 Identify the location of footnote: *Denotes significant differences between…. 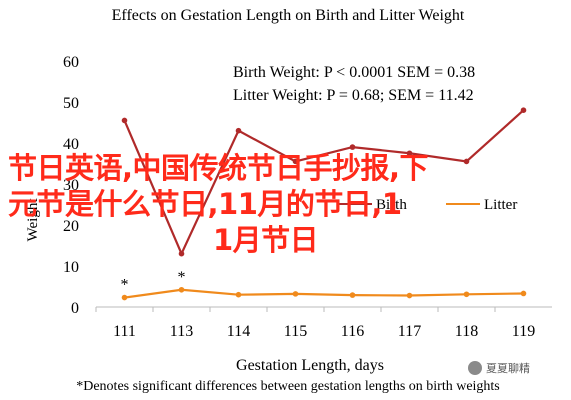
(288, 386).